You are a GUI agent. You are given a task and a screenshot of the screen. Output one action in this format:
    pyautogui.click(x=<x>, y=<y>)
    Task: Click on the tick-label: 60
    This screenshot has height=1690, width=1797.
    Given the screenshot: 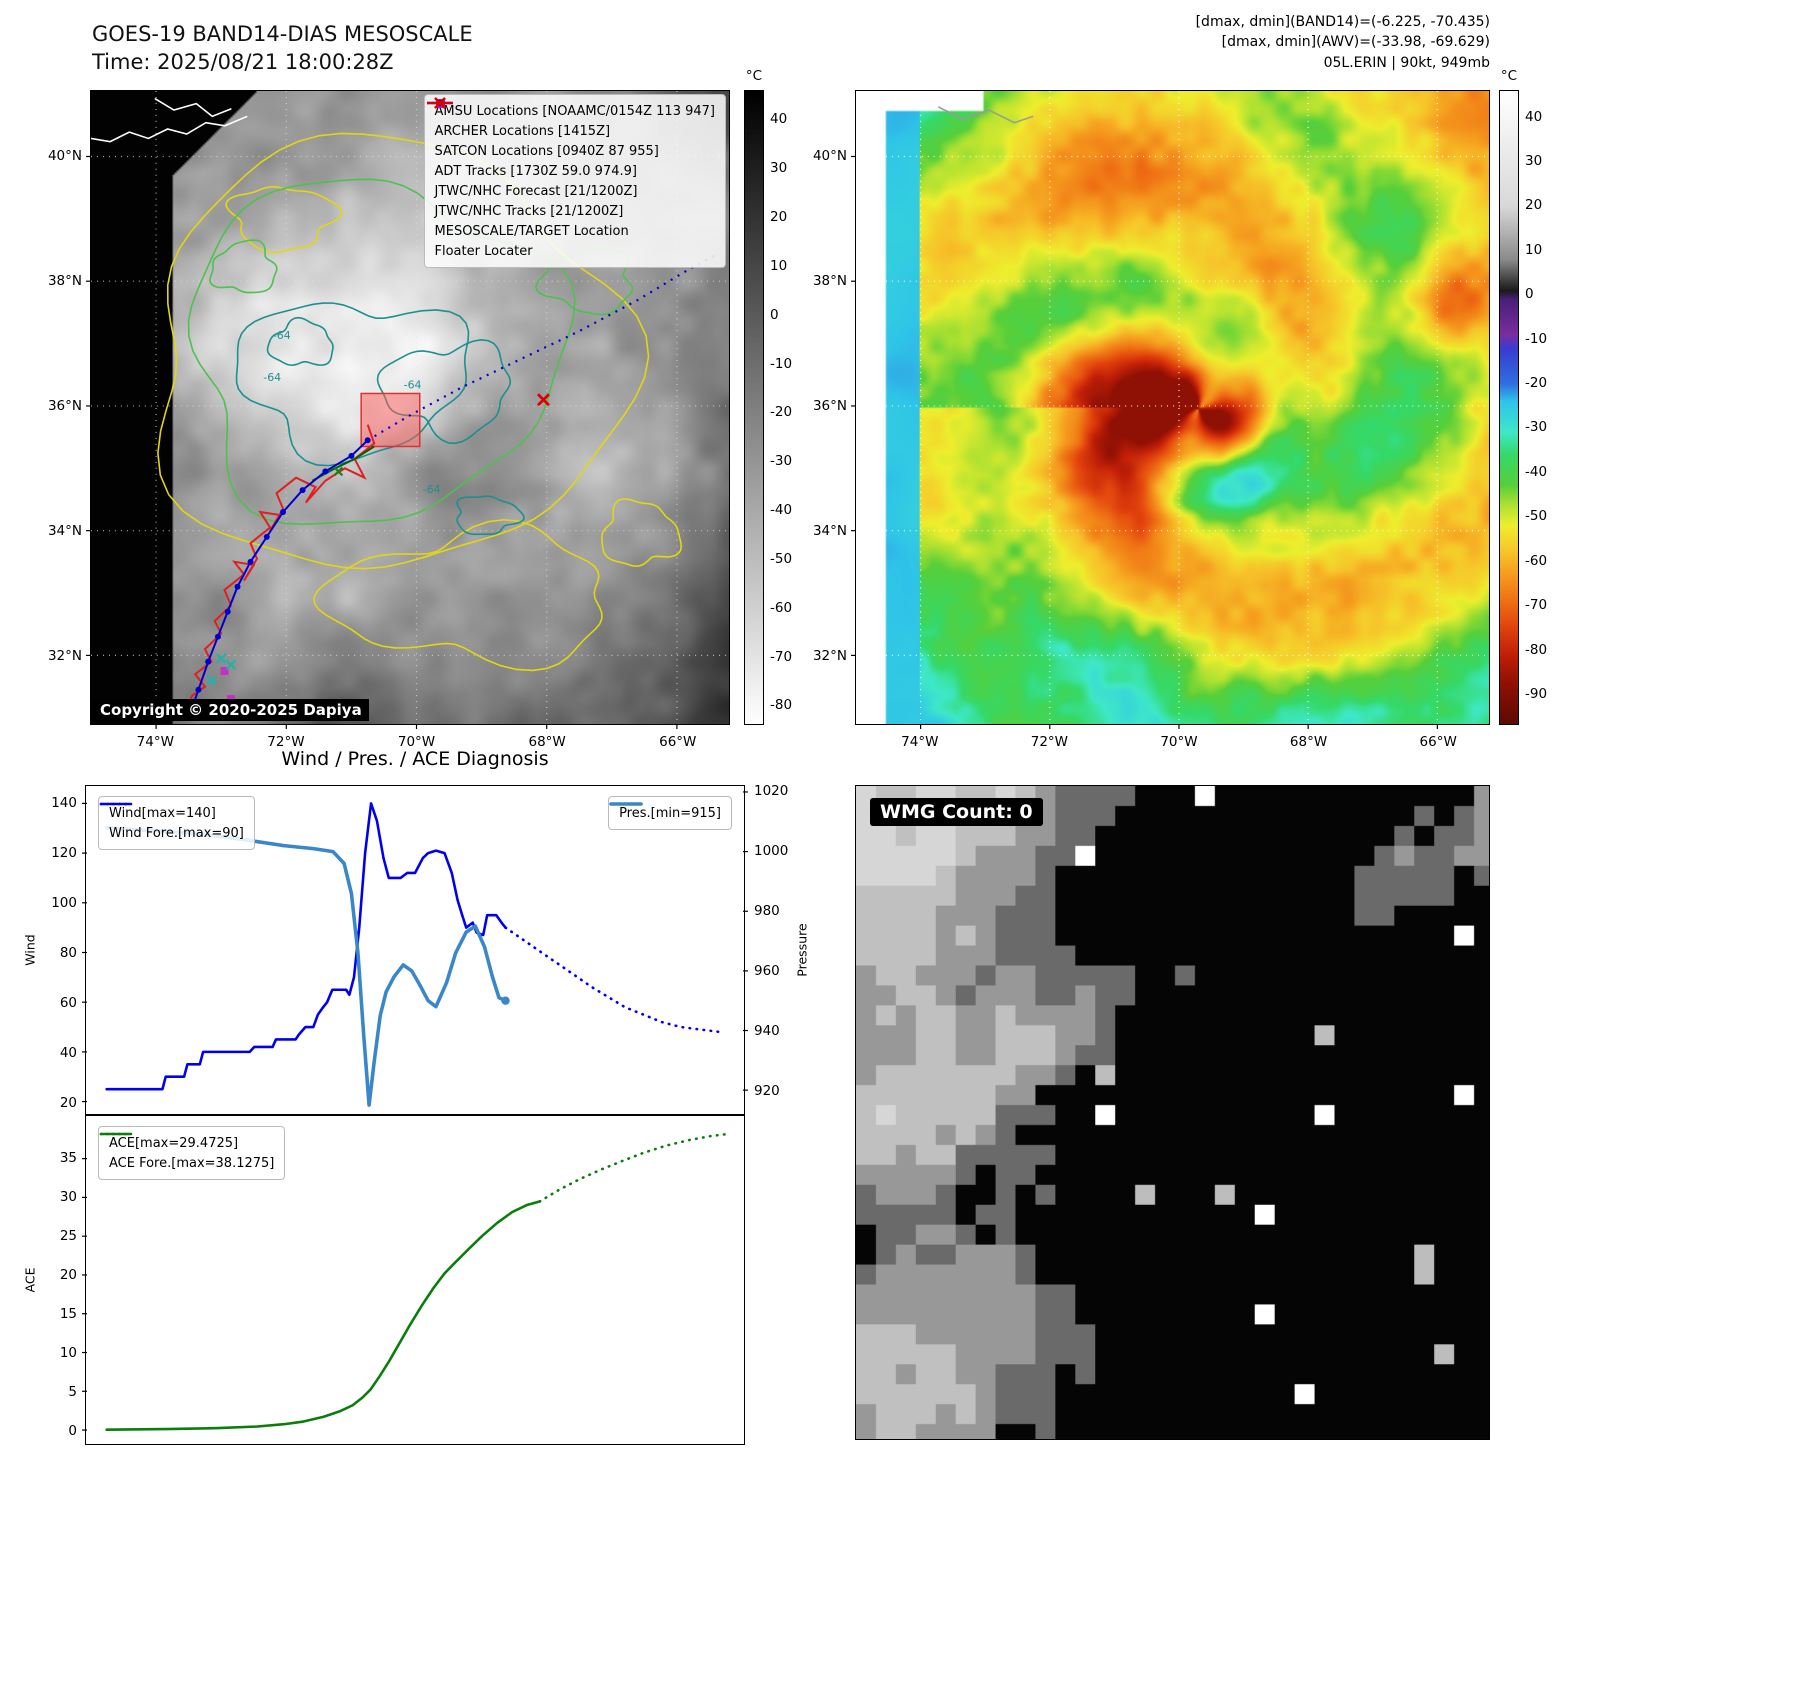 What is the action you would take?
    pyautogui.click(x=68, y=1002)
    